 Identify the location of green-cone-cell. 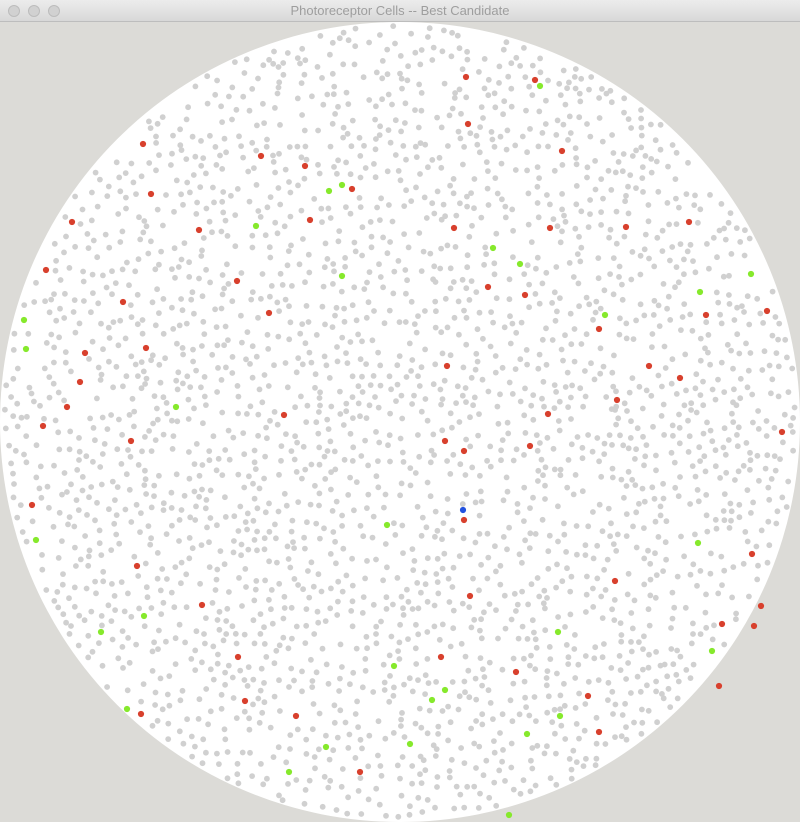
(387, 525).